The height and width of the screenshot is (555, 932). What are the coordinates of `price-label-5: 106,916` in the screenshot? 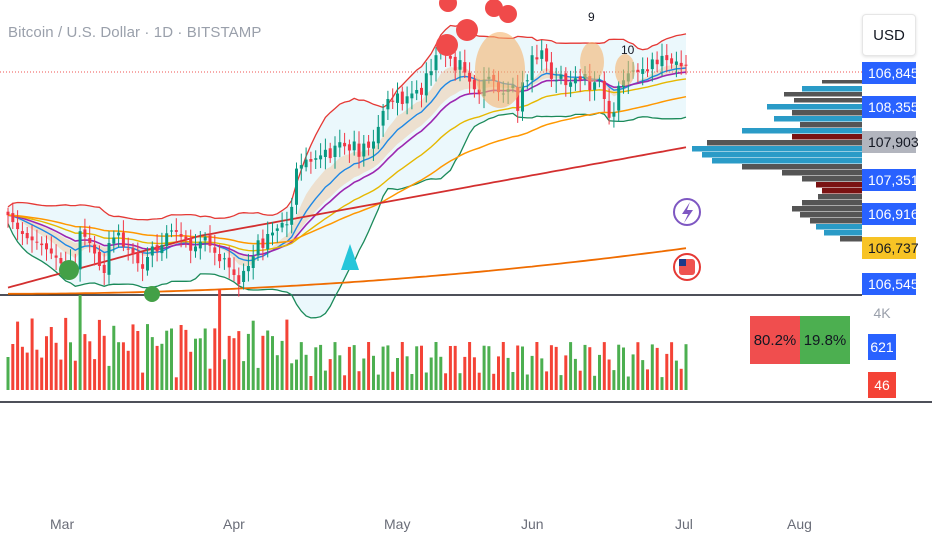 It's located at (890, 214).